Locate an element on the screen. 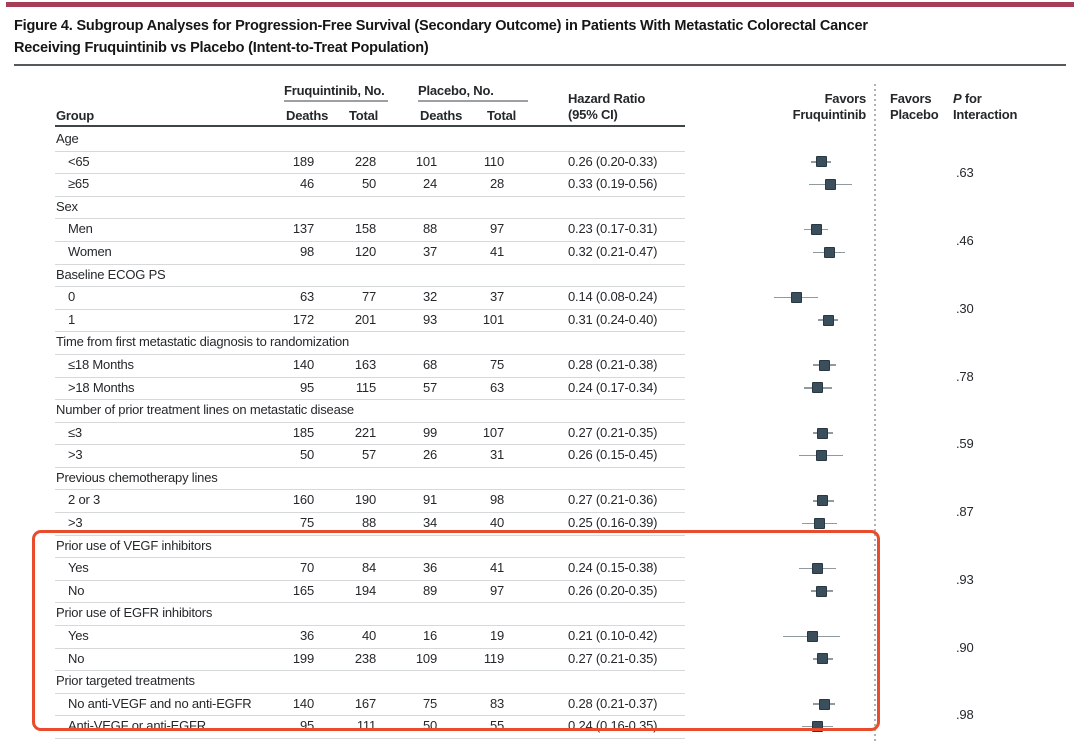 The width and height of the screenshot is (1080, 741). placebo-deaths: 93 is located at coordinates (429, 319).